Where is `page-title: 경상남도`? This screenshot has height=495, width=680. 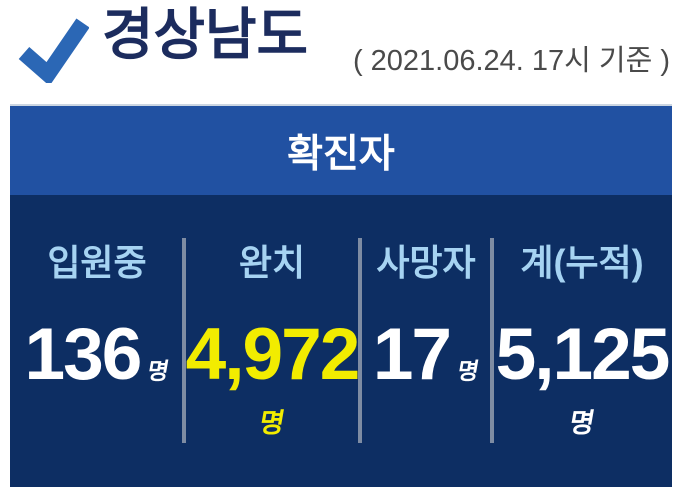 page-title: 경상남도 is located at coordinates (205, 34).